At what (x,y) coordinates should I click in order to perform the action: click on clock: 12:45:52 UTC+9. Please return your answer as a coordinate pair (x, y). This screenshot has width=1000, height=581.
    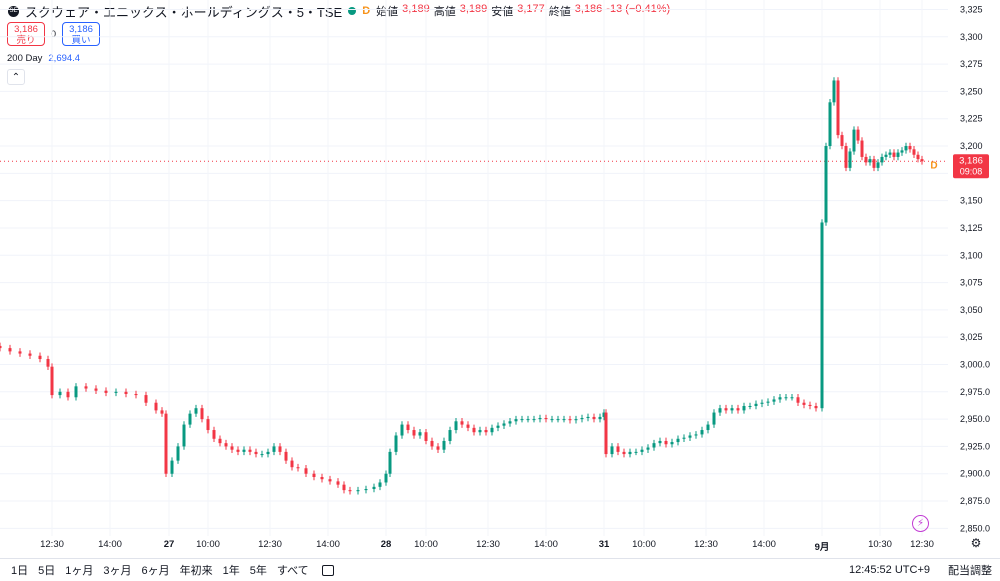
    Looking at the image, I should click on (889, 570).